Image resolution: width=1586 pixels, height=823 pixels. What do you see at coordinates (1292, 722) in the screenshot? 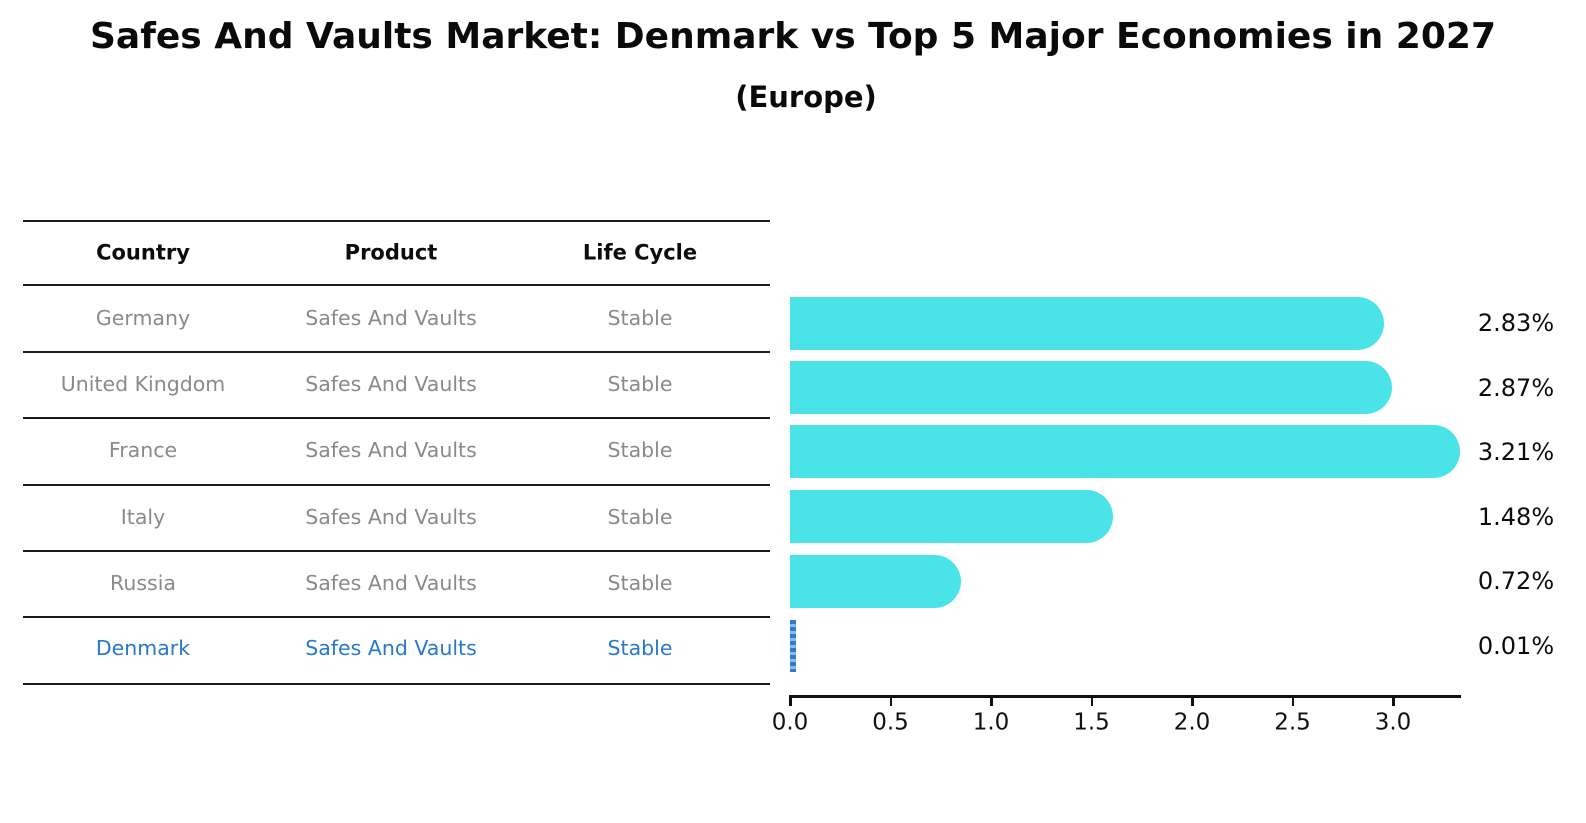
I see `x-tick-label: 2.5` at bounding box center [1292, 722].